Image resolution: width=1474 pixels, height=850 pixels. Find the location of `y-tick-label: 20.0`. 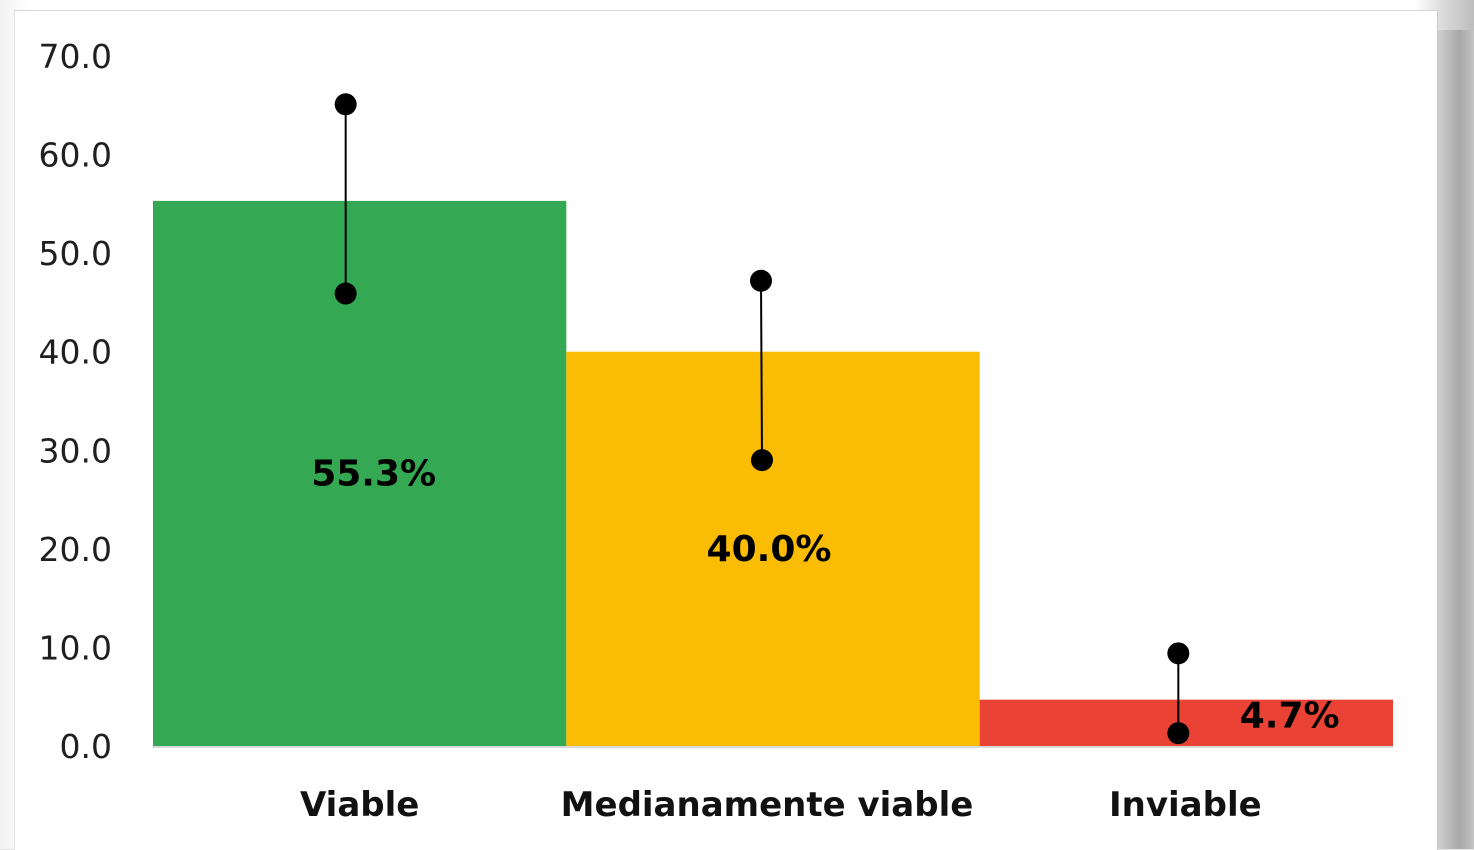

y-tick-label: 20.0 is located at coordinates (75, 549).